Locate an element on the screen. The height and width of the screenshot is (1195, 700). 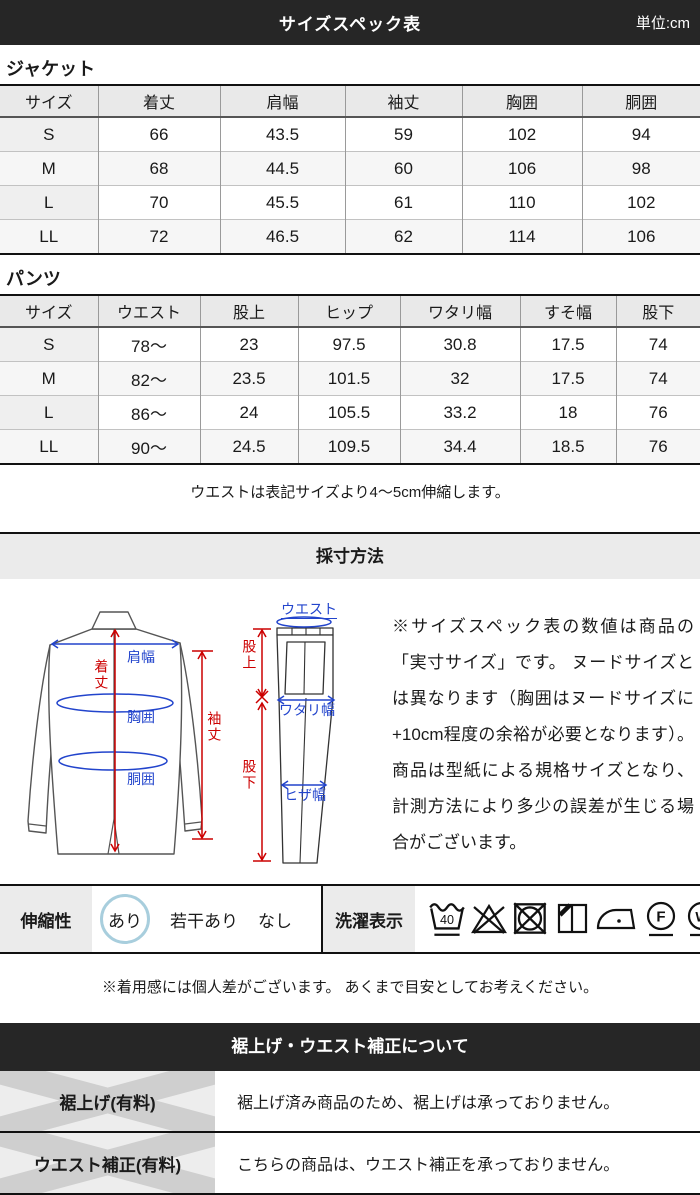
value-cell: 32 is located at coordinates (459, 378).